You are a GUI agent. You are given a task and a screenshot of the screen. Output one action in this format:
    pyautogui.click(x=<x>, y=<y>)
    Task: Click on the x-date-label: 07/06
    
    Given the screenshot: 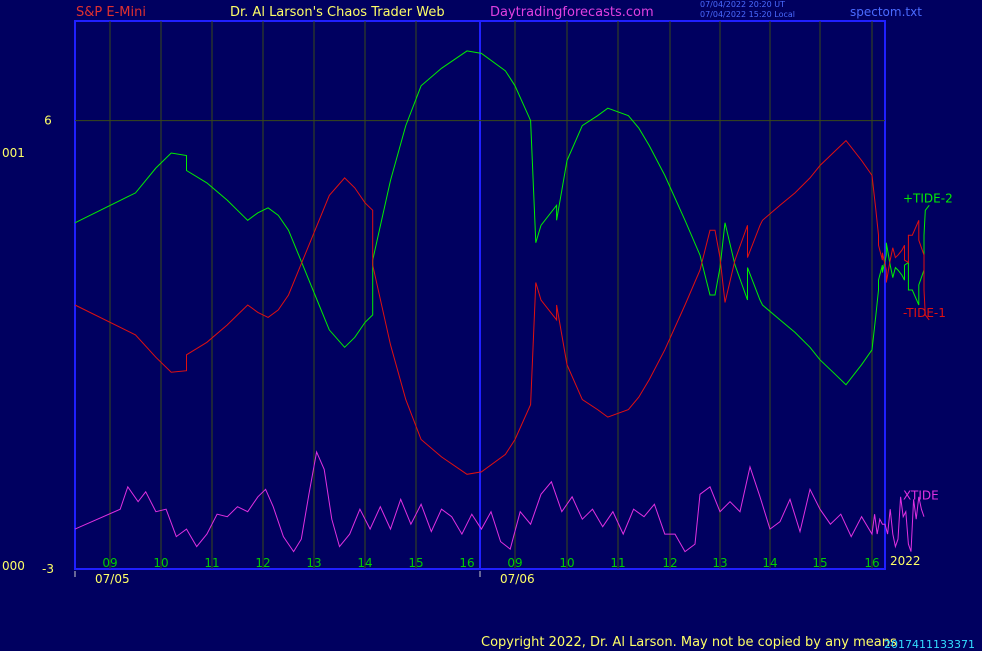 What is the action you would take?
    pyautogui.click(x=517, y=579)
    